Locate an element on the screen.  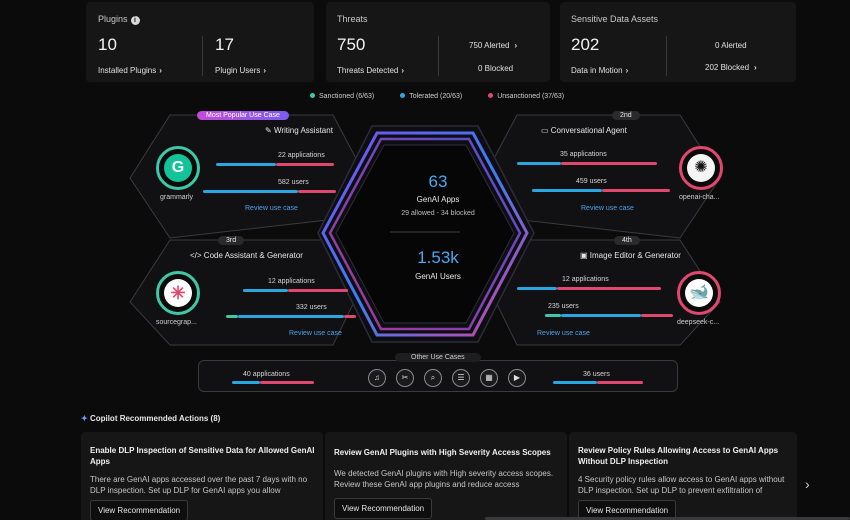
rank-4th-badge: 4th is located at coordinates (627, 240).